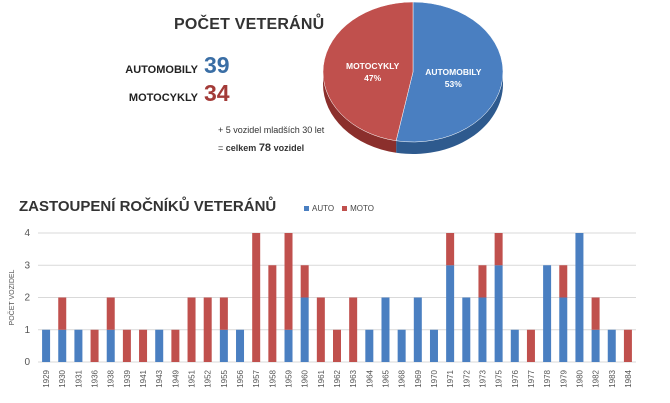 The image size is (670, 403). Describe the element at coordinates (482, 329) in the screenshot. I see `bar-auto-1973` at that location.